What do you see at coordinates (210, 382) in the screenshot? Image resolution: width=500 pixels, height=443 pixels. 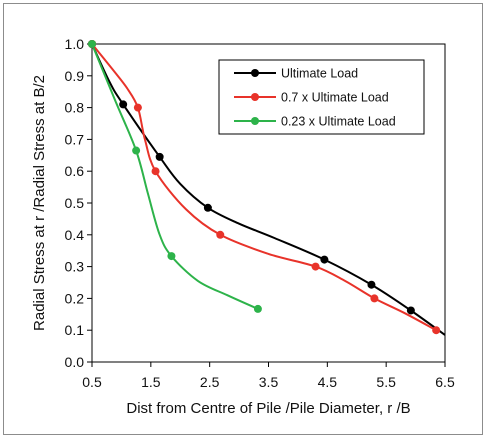 I see `x-tick-label: 2.5` at bounding box center [210, 382].